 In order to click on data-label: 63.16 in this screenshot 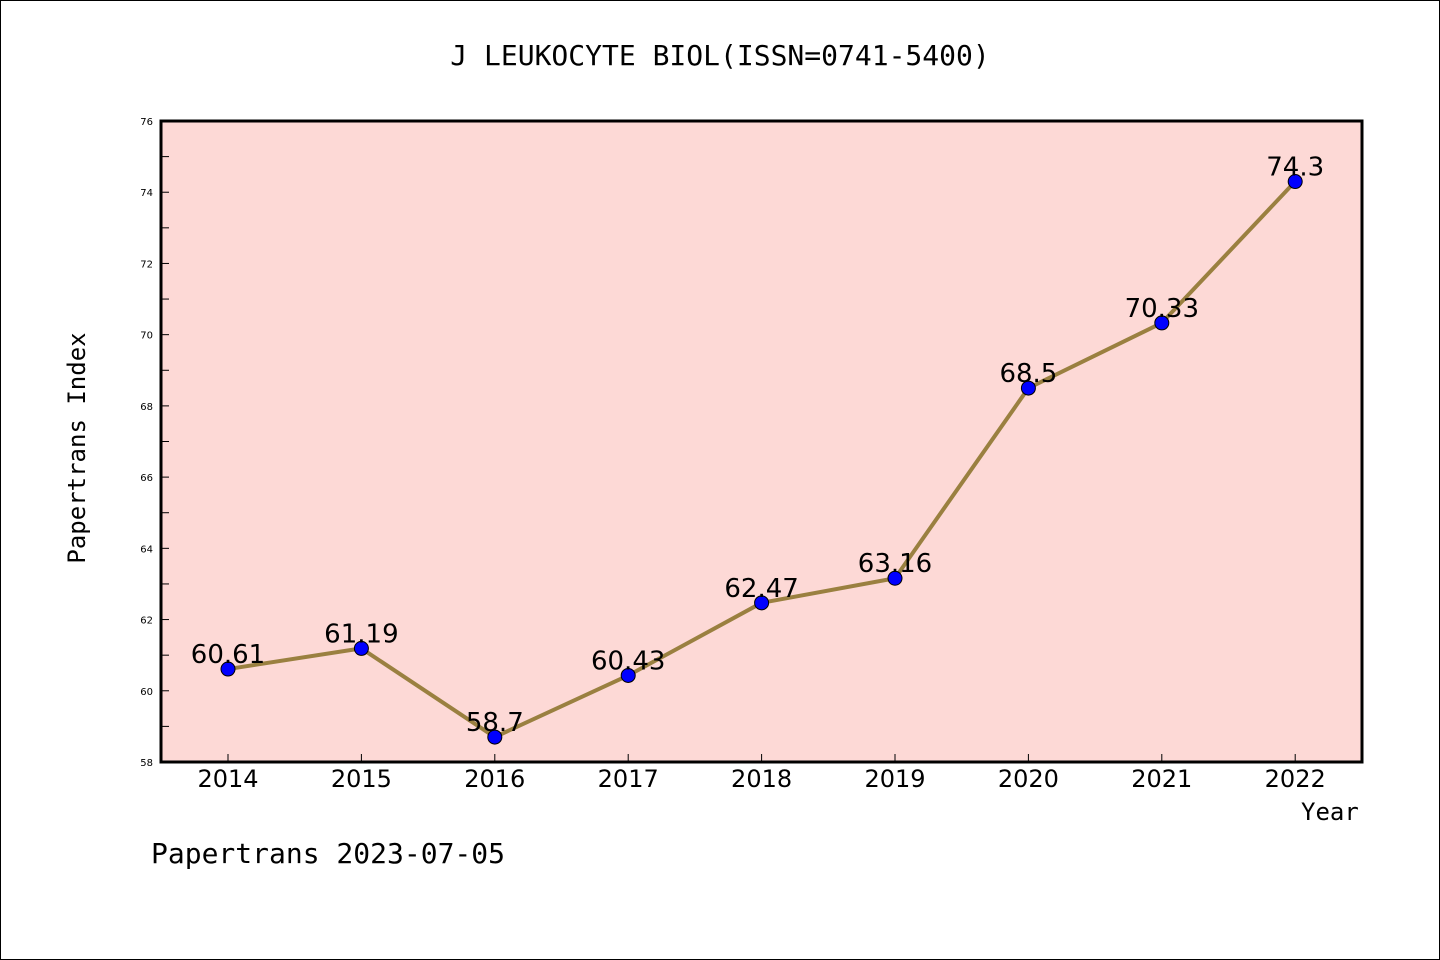, I will do `click(895, 564)`.